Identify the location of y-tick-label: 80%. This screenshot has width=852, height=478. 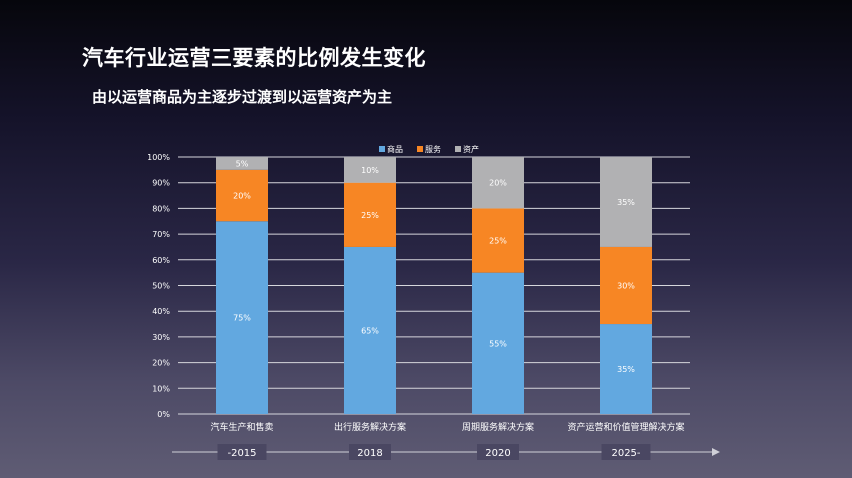
(161, 208).